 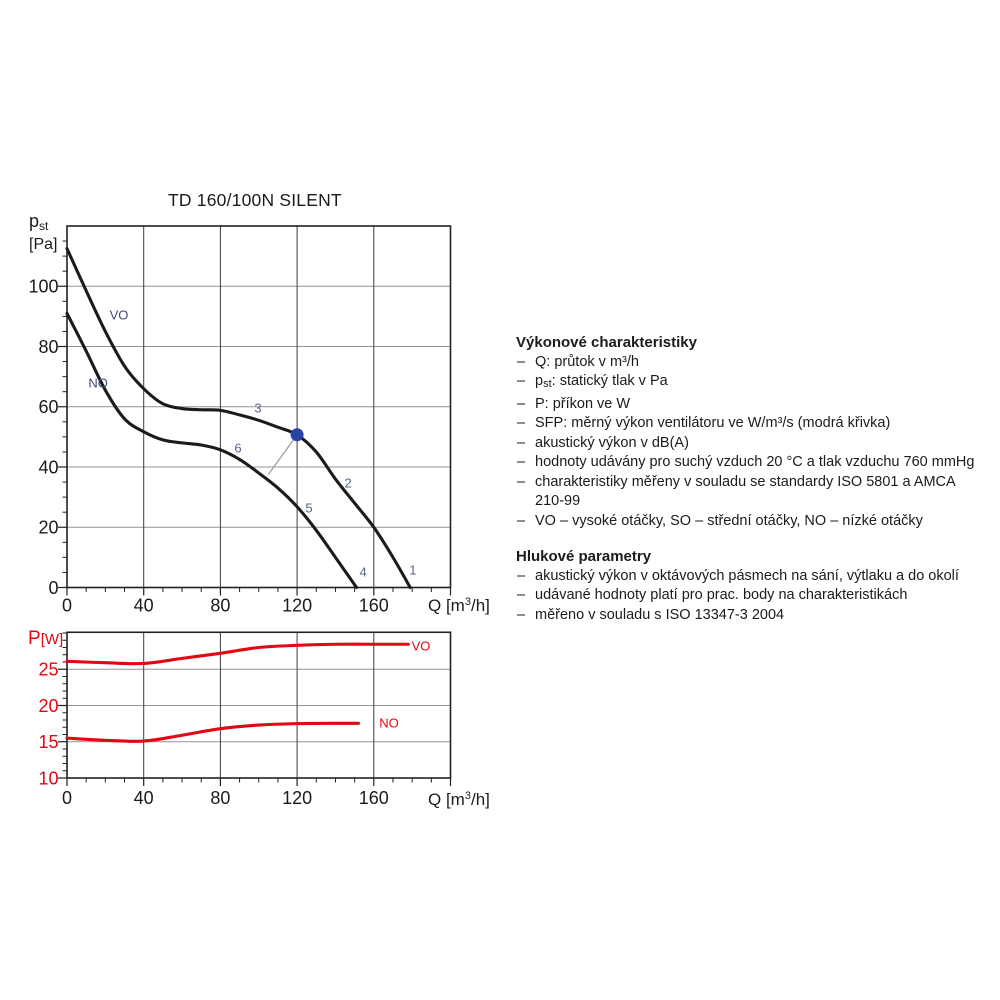 What do you see at coordinates (255, 200) in the screenshot?
I see `chart-title: TD 160/100N SILENT` at bounding box center [255, 200].